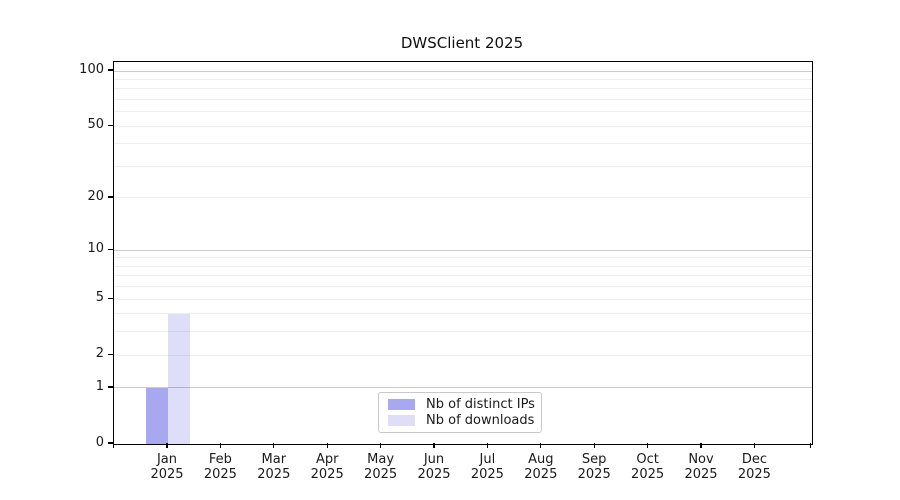 The image size is (900, 500). I want to click on y-tick-label: 2, so click(99, 354).